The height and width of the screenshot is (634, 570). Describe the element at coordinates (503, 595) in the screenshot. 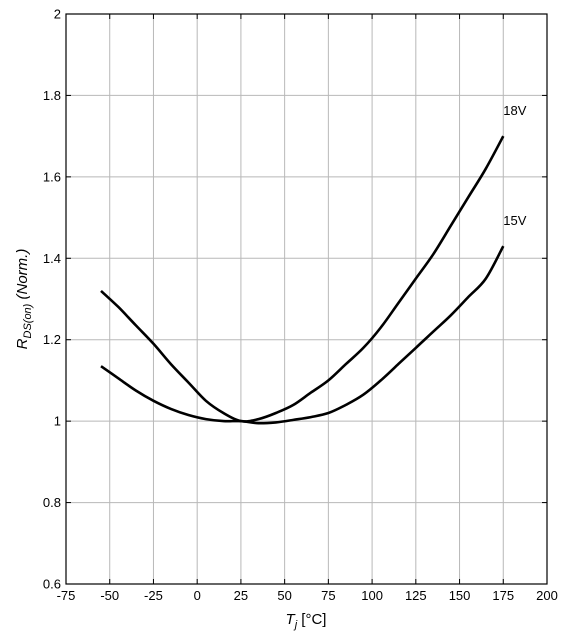

I see `x-tick-label: 175` at that location.